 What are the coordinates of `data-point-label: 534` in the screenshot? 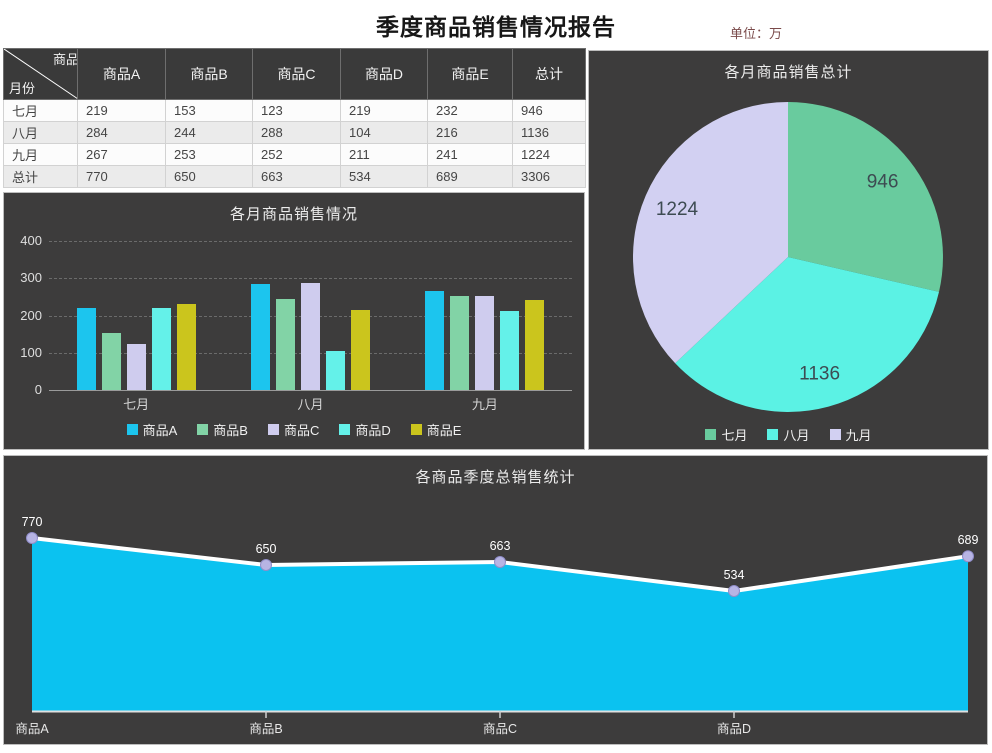 It's located at (734, 575).